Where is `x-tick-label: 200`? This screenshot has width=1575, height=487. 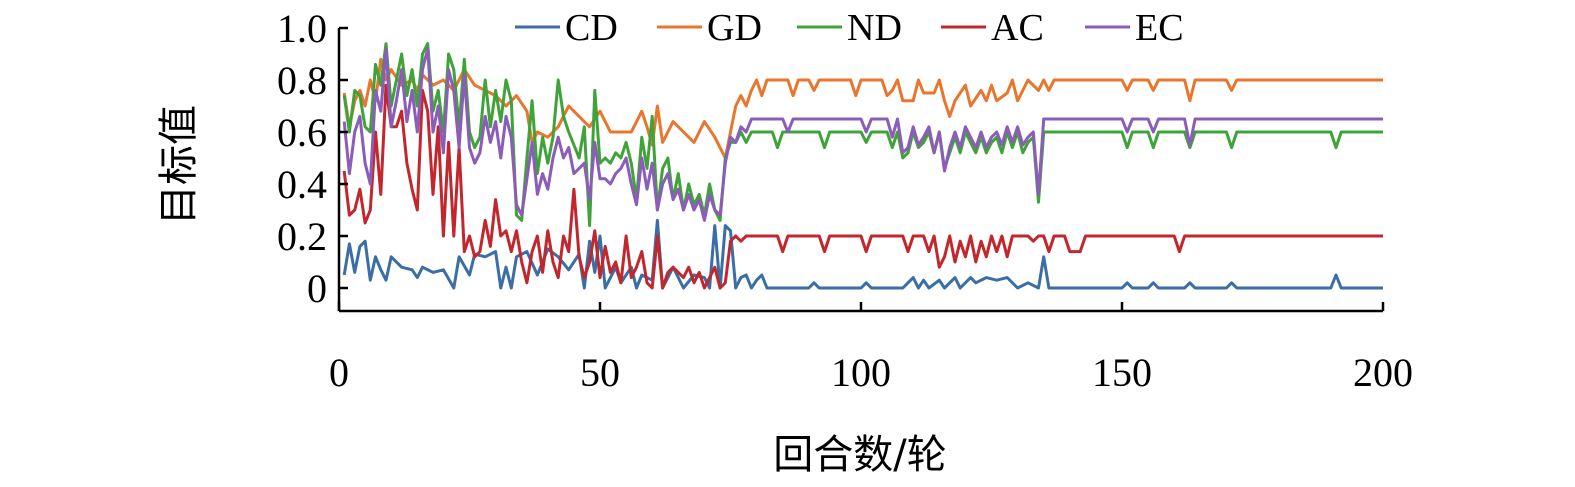 x-tick-label: 200 is located at coordinates (1383, 372).